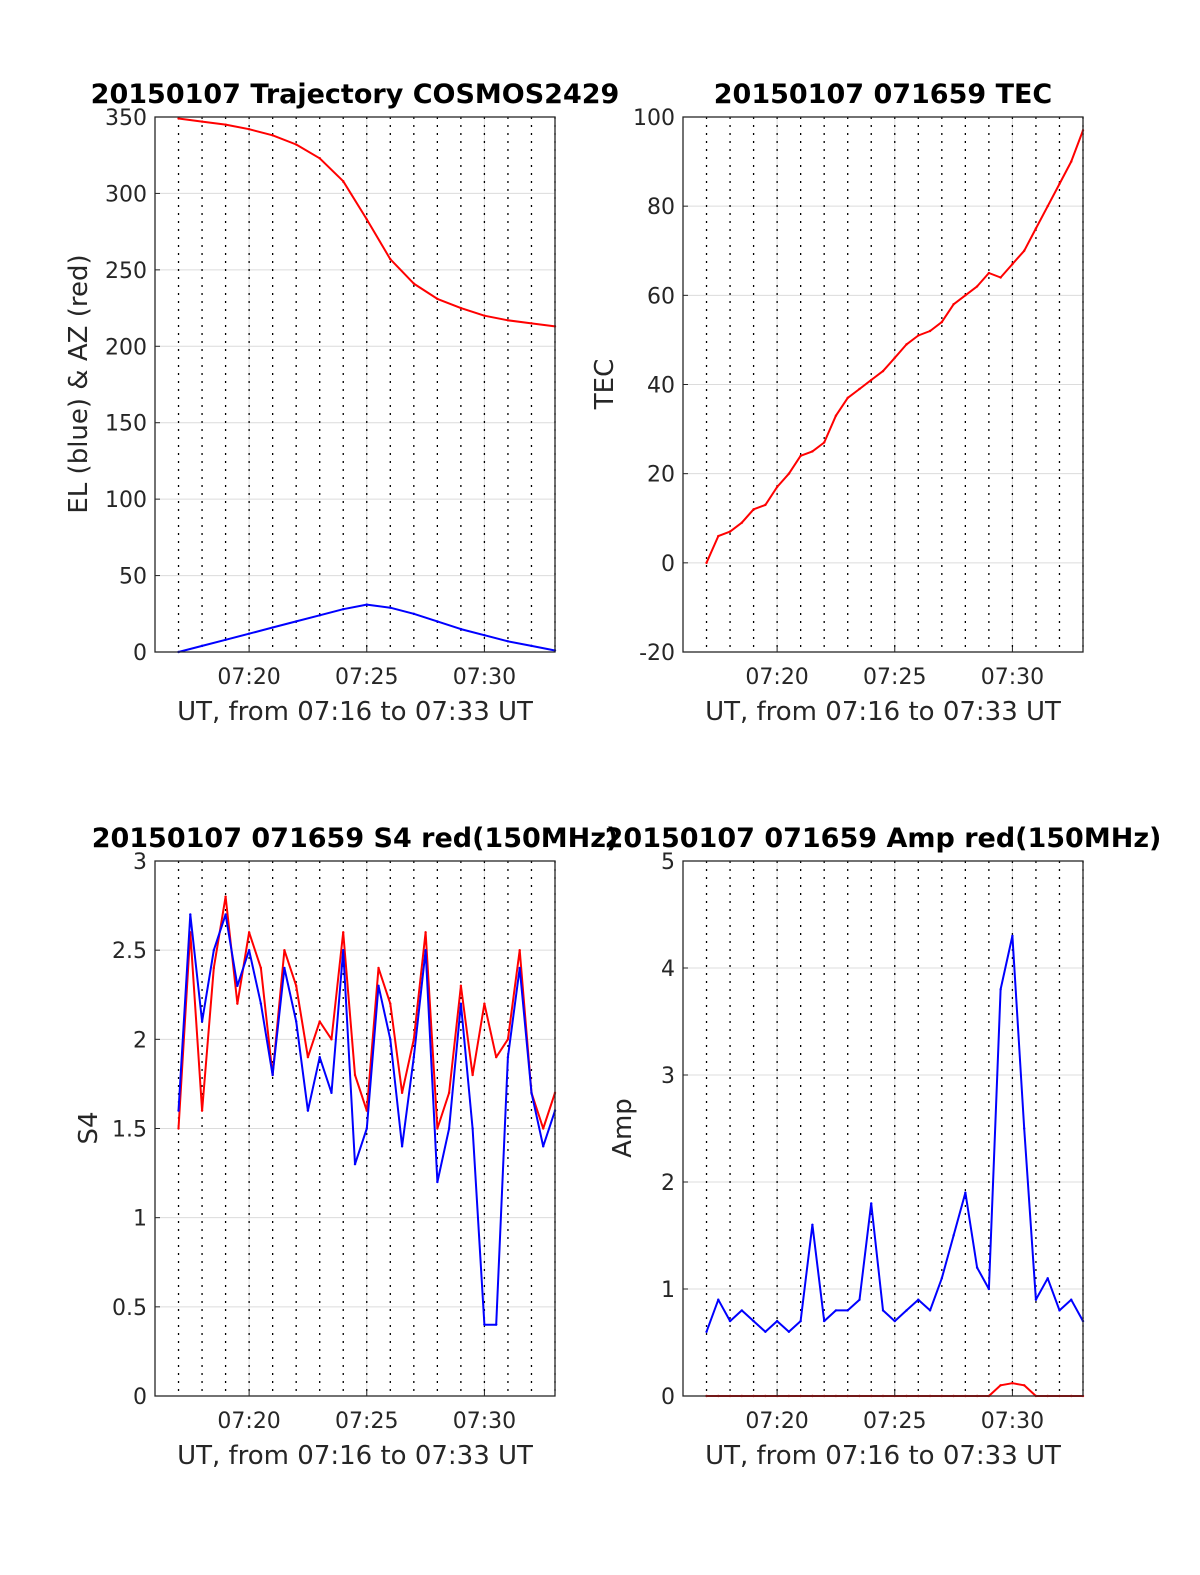 Image resolution: width=1200 pixels, height=1575 pixels. Describe the element at coordinates (129, 1130) in the screenshot. I see `ytick-label: 1.5` at that location.